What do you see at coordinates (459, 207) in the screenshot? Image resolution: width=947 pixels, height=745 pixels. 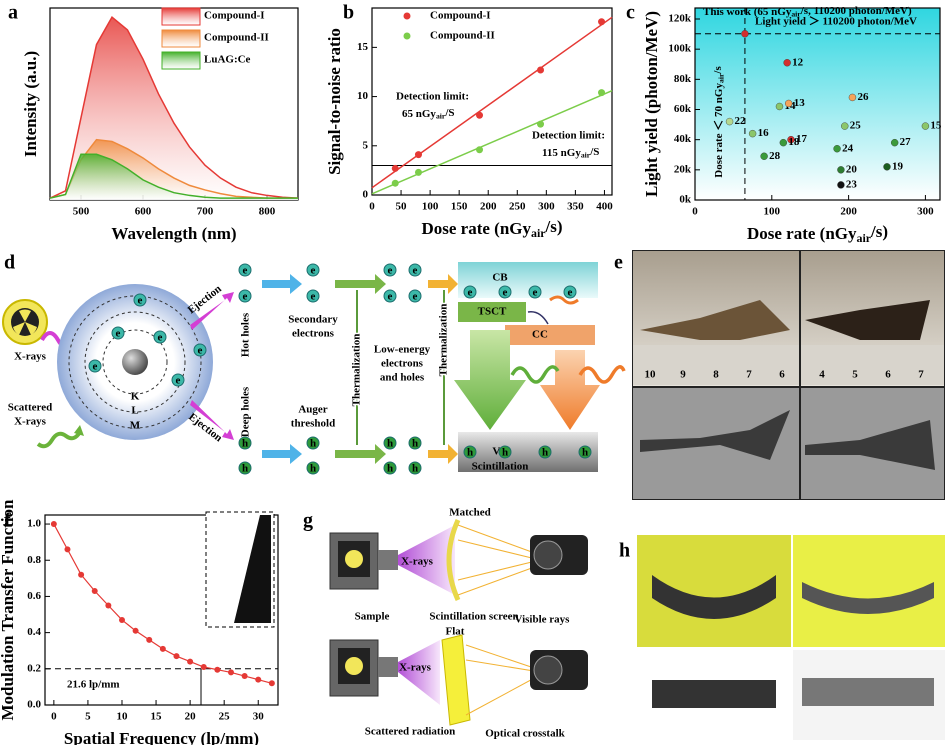 I see `x-tick-label: 150` at bounding box center [459, 207].